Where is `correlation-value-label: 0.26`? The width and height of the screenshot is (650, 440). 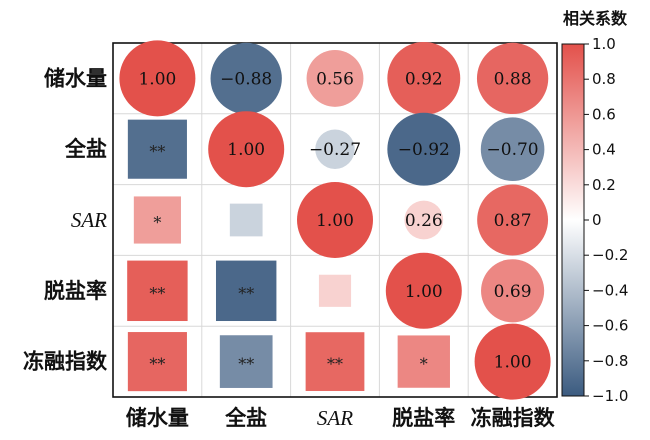 correlation-value-label: 0.26 is located at coordinates (424, 221).